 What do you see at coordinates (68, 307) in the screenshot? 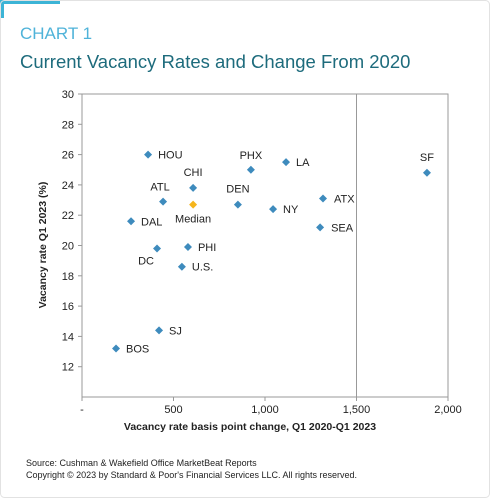
I see `y-tick-label: 16` at bounding box center [68, 307].